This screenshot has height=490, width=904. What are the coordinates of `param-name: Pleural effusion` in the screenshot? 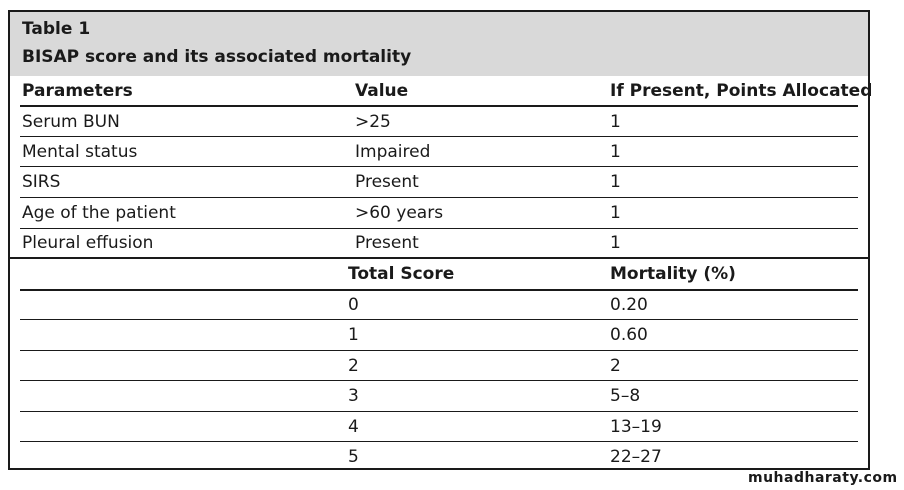 It's located at (88, 243).